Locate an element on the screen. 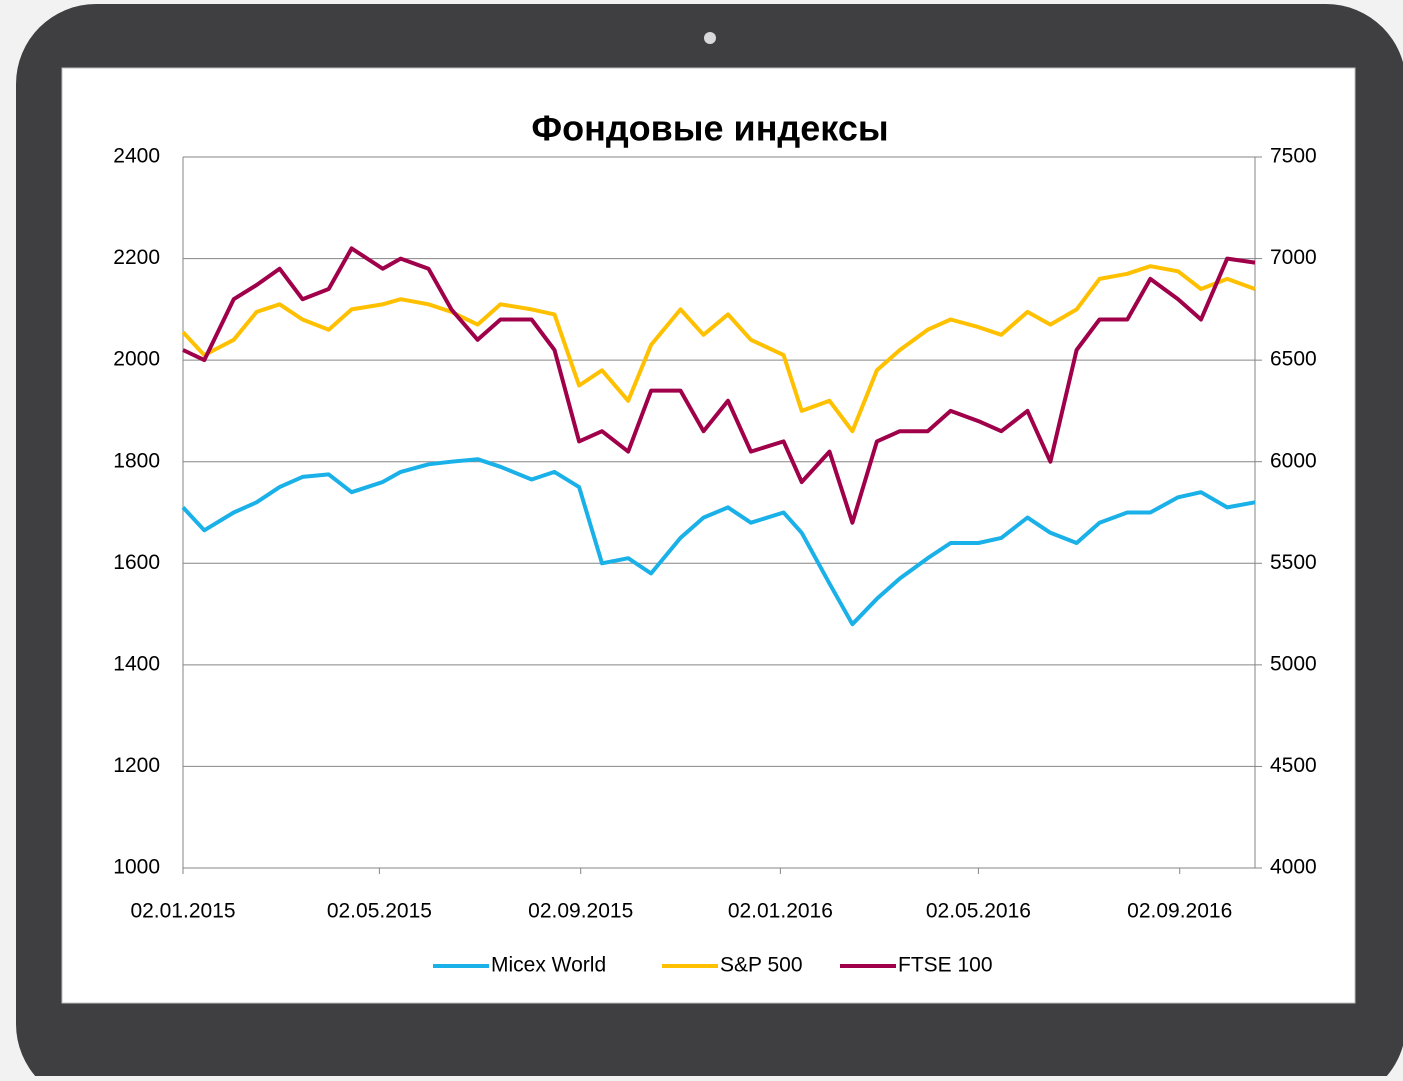 The image size is (1403, 1081). x-tick-label: 02.09.2015 is located at coordinates (580, 911).